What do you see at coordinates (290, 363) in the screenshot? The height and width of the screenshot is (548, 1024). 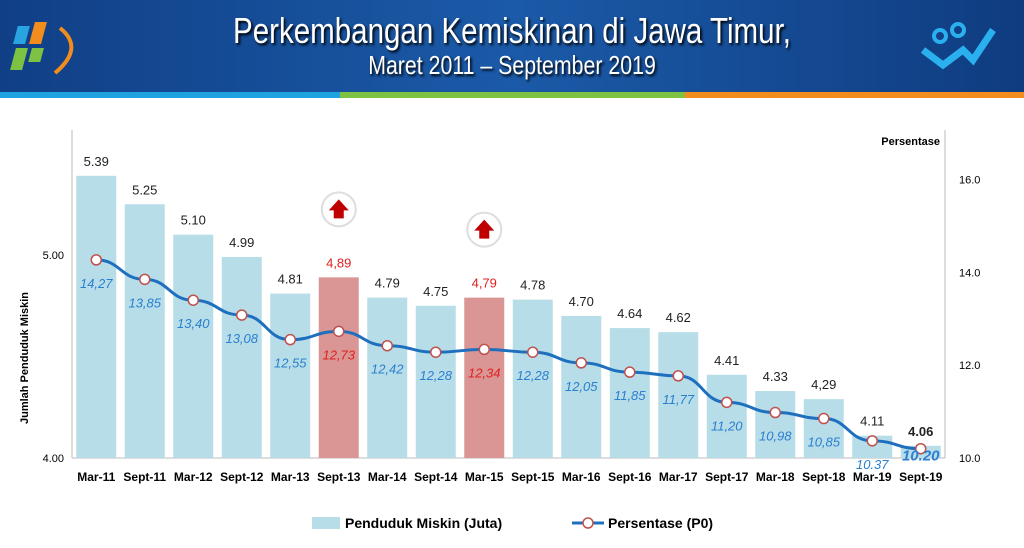 I see `line-label: 12,55` at bounding box center [290, 363].